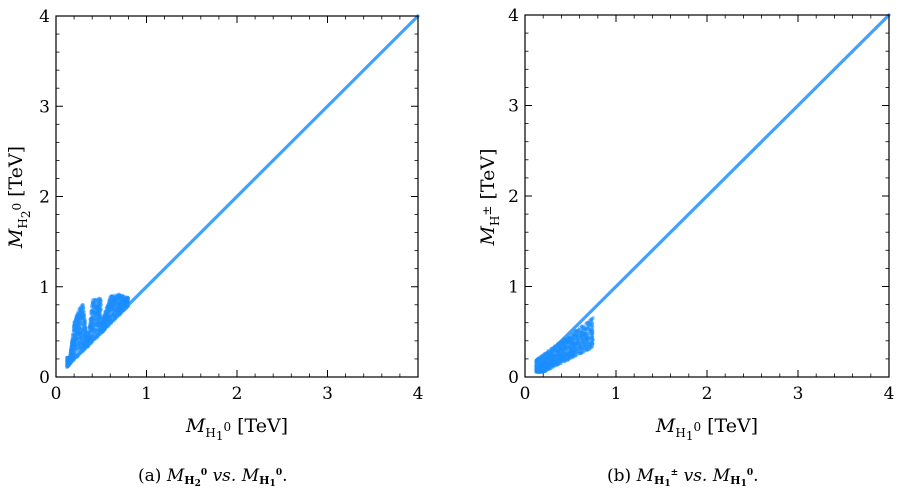 This screenshot has width=901, height=502. What do you see at coordinates (889, 394) in the screenshot?
I see `x-tick-label: 4` at bounding box center [889, 394].